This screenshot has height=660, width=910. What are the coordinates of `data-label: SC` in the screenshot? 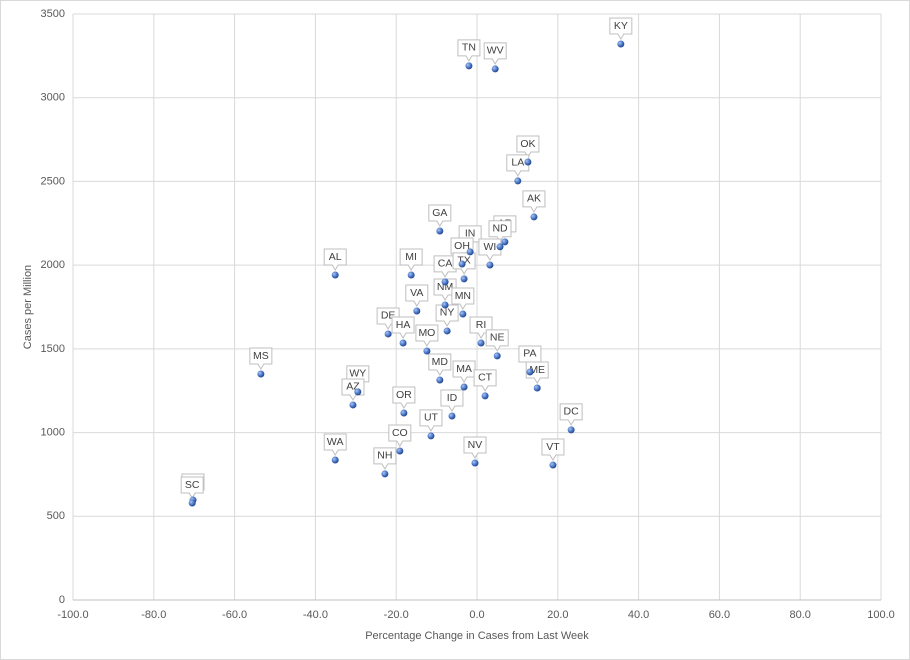 It's located at (192, 488).